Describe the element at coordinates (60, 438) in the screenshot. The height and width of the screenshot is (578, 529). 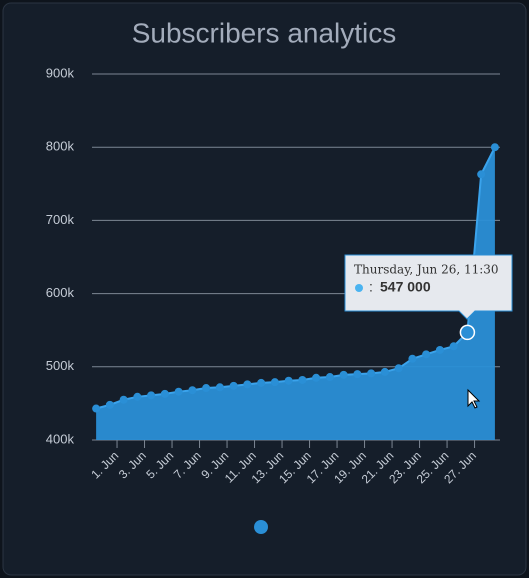
I see `y-tick-label: 400k` at that location.